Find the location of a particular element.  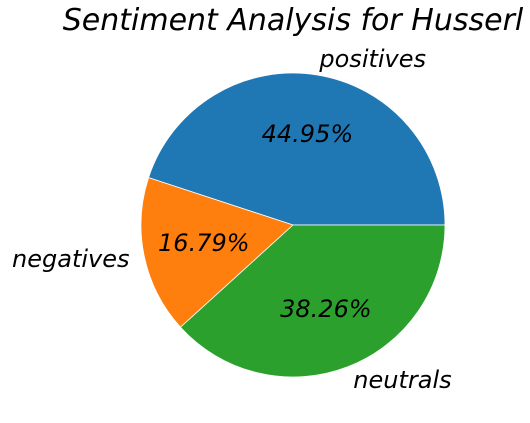

slice-label-neutrals: neutrals is located at coordinates (402, 380).